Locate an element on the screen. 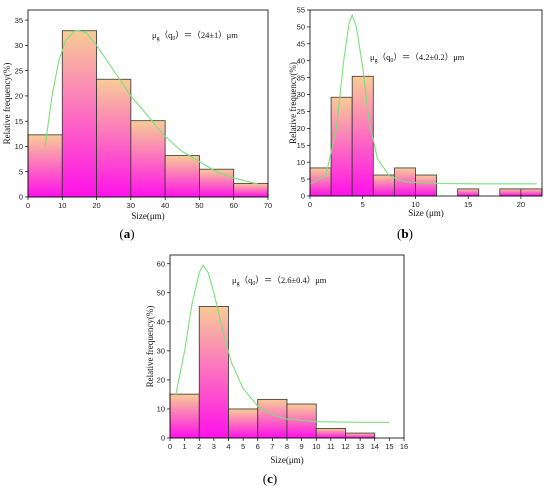 The width and height of the screenshot is (550, 494). x-tick-label: 7 is located at coordinates (272, 446).